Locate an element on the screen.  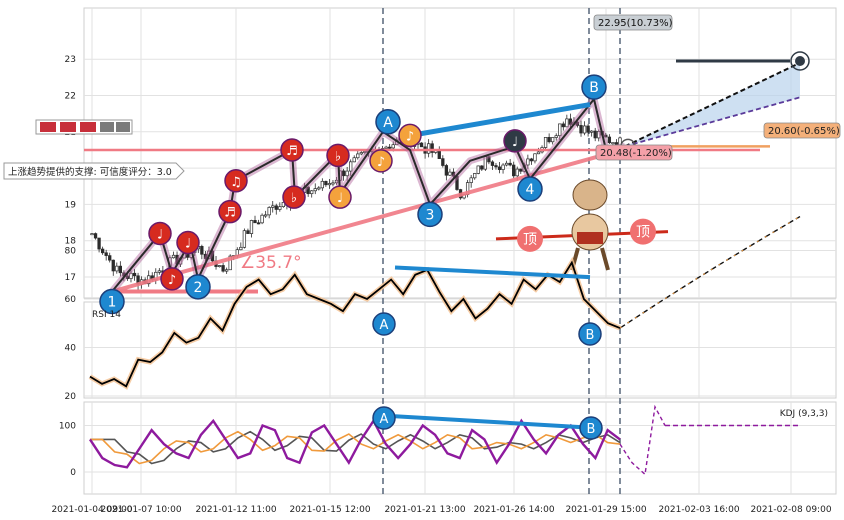
note-marker: ♬ is located at coordinates (292, 150).